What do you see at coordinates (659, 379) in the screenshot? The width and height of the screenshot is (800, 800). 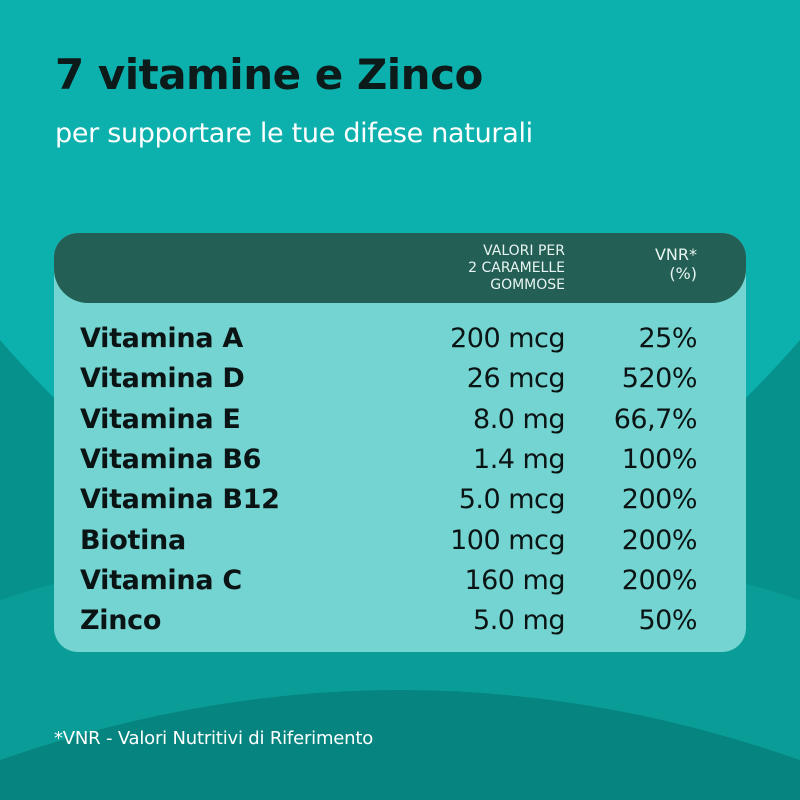 I see `nutrient-vnr: 520%` at bounding box center [659, 379].